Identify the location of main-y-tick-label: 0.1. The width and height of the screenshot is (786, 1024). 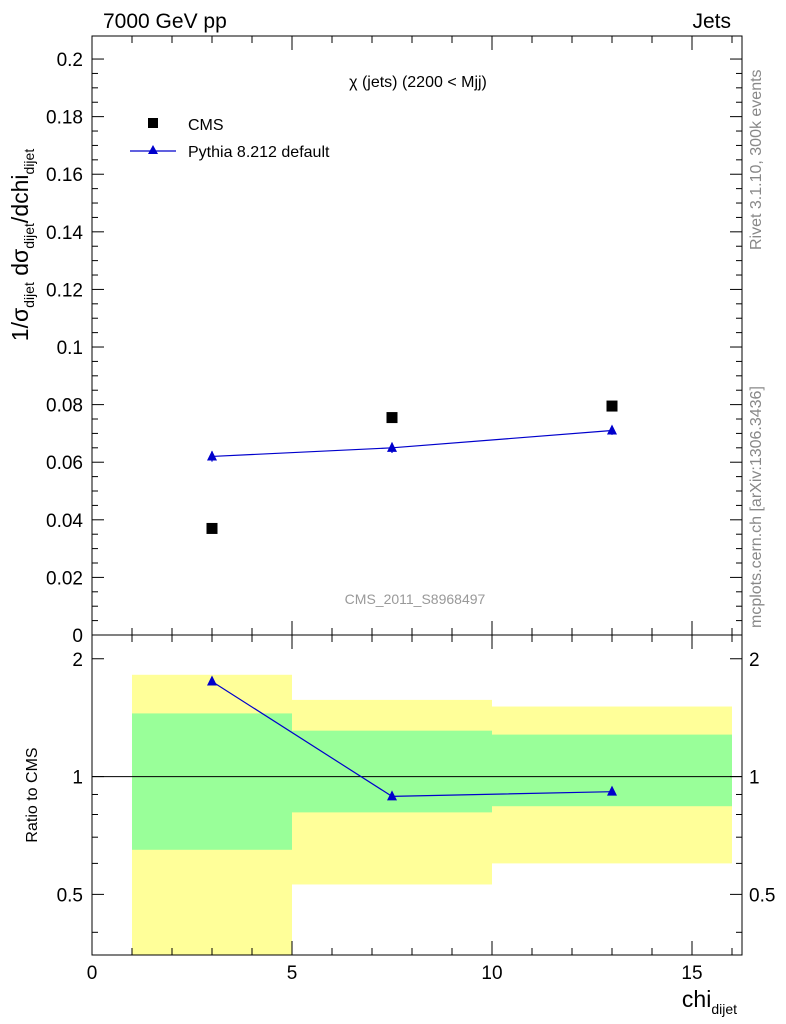
(70, 348).